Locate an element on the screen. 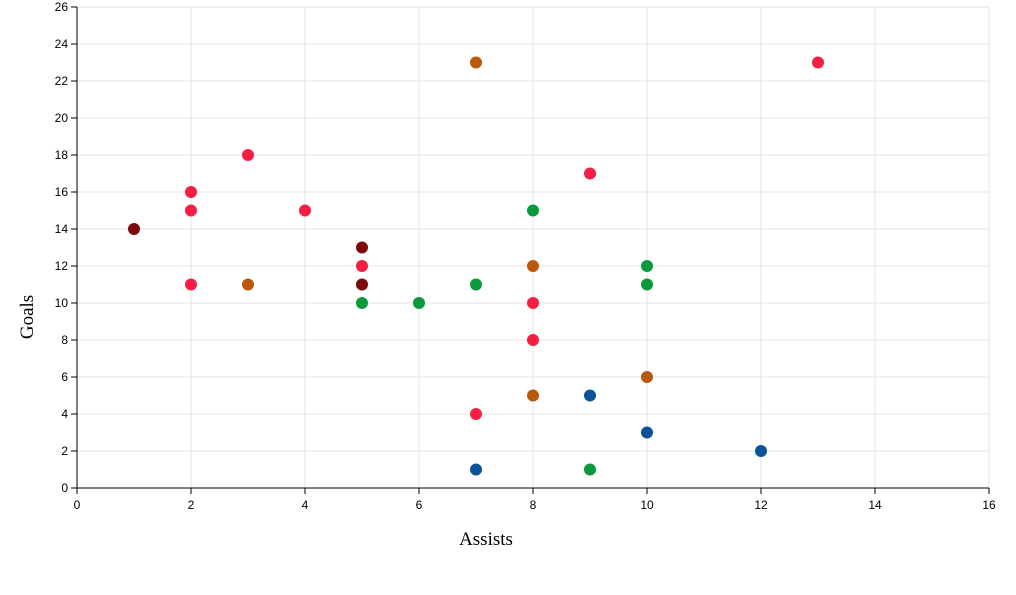 This screenshot has width=1016, height=595. x-axis-title: Assists is located at coordinates (486, 539).